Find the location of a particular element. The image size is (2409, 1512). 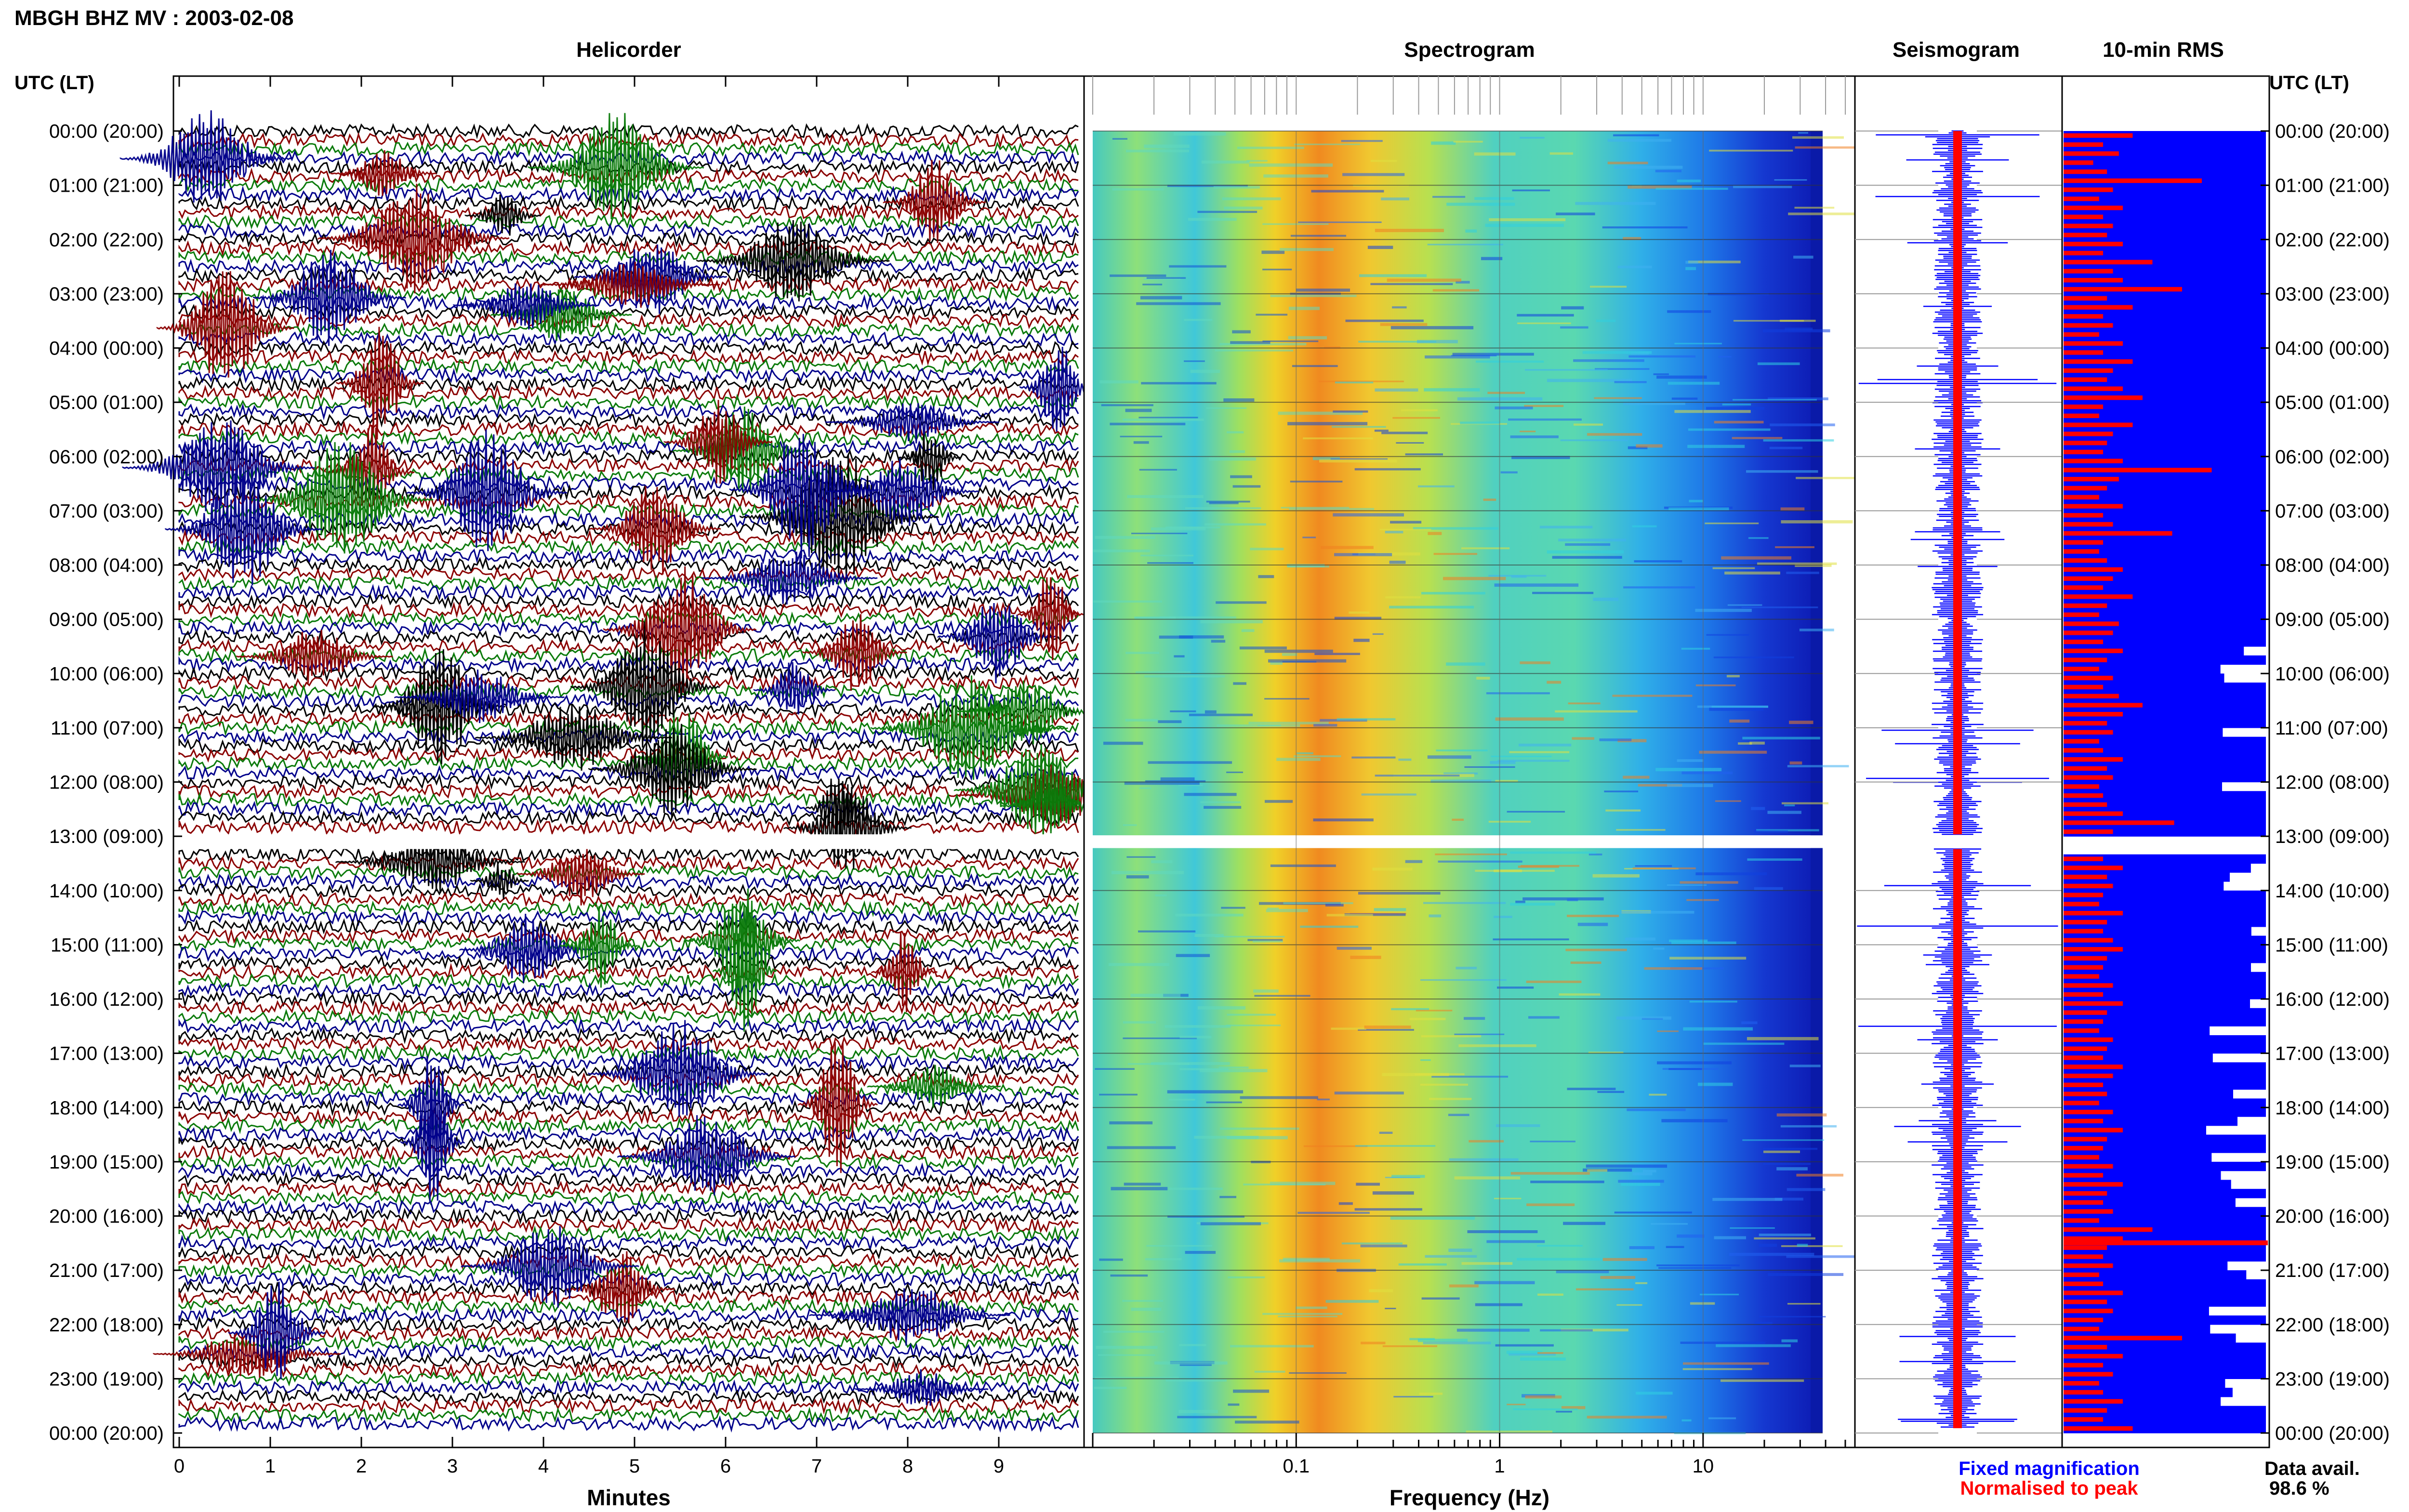

time-label-left: 06:00 (02:00) is located at coordinates (106, 457).